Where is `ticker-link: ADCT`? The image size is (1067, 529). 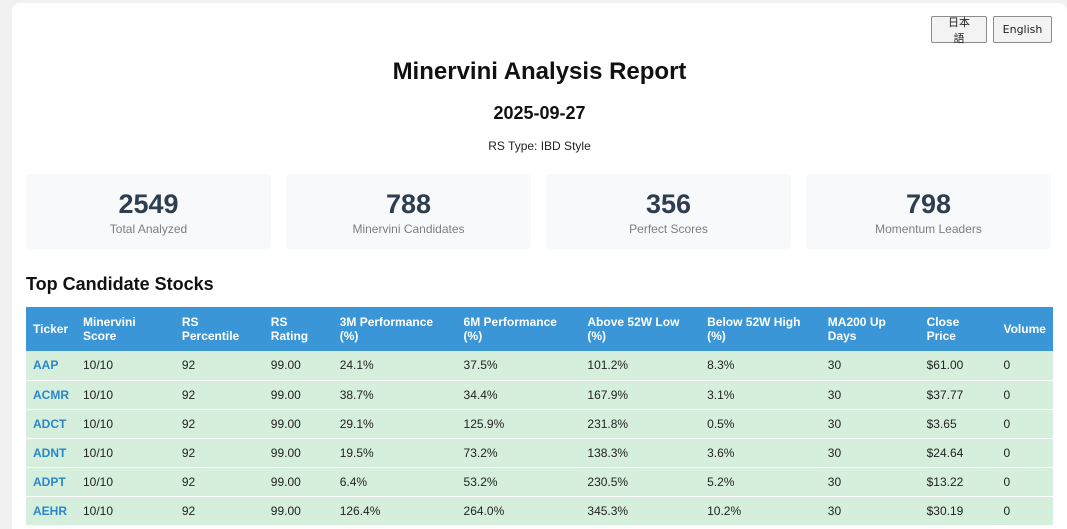
ticker-link: ADCT is located at coordinates (50, 423).